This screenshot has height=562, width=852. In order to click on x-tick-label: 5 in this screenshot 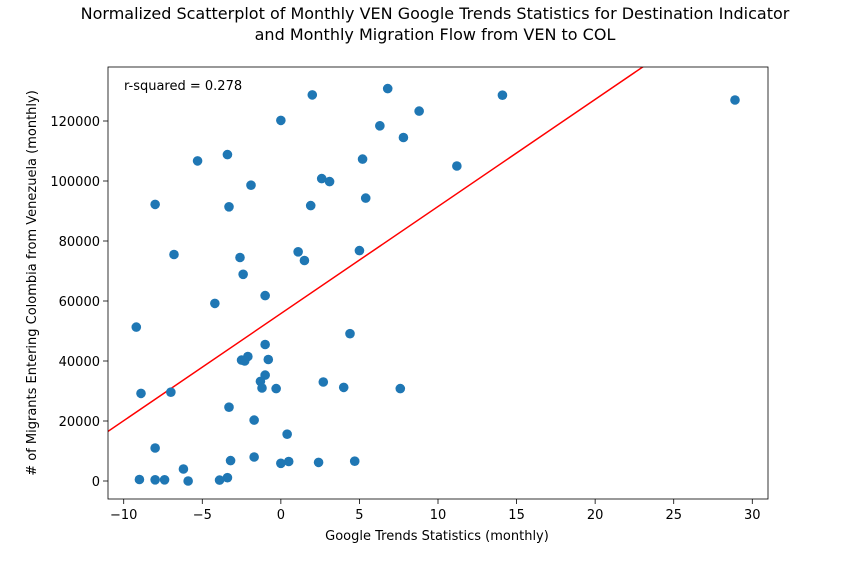, I will do `click(359, 515)`.